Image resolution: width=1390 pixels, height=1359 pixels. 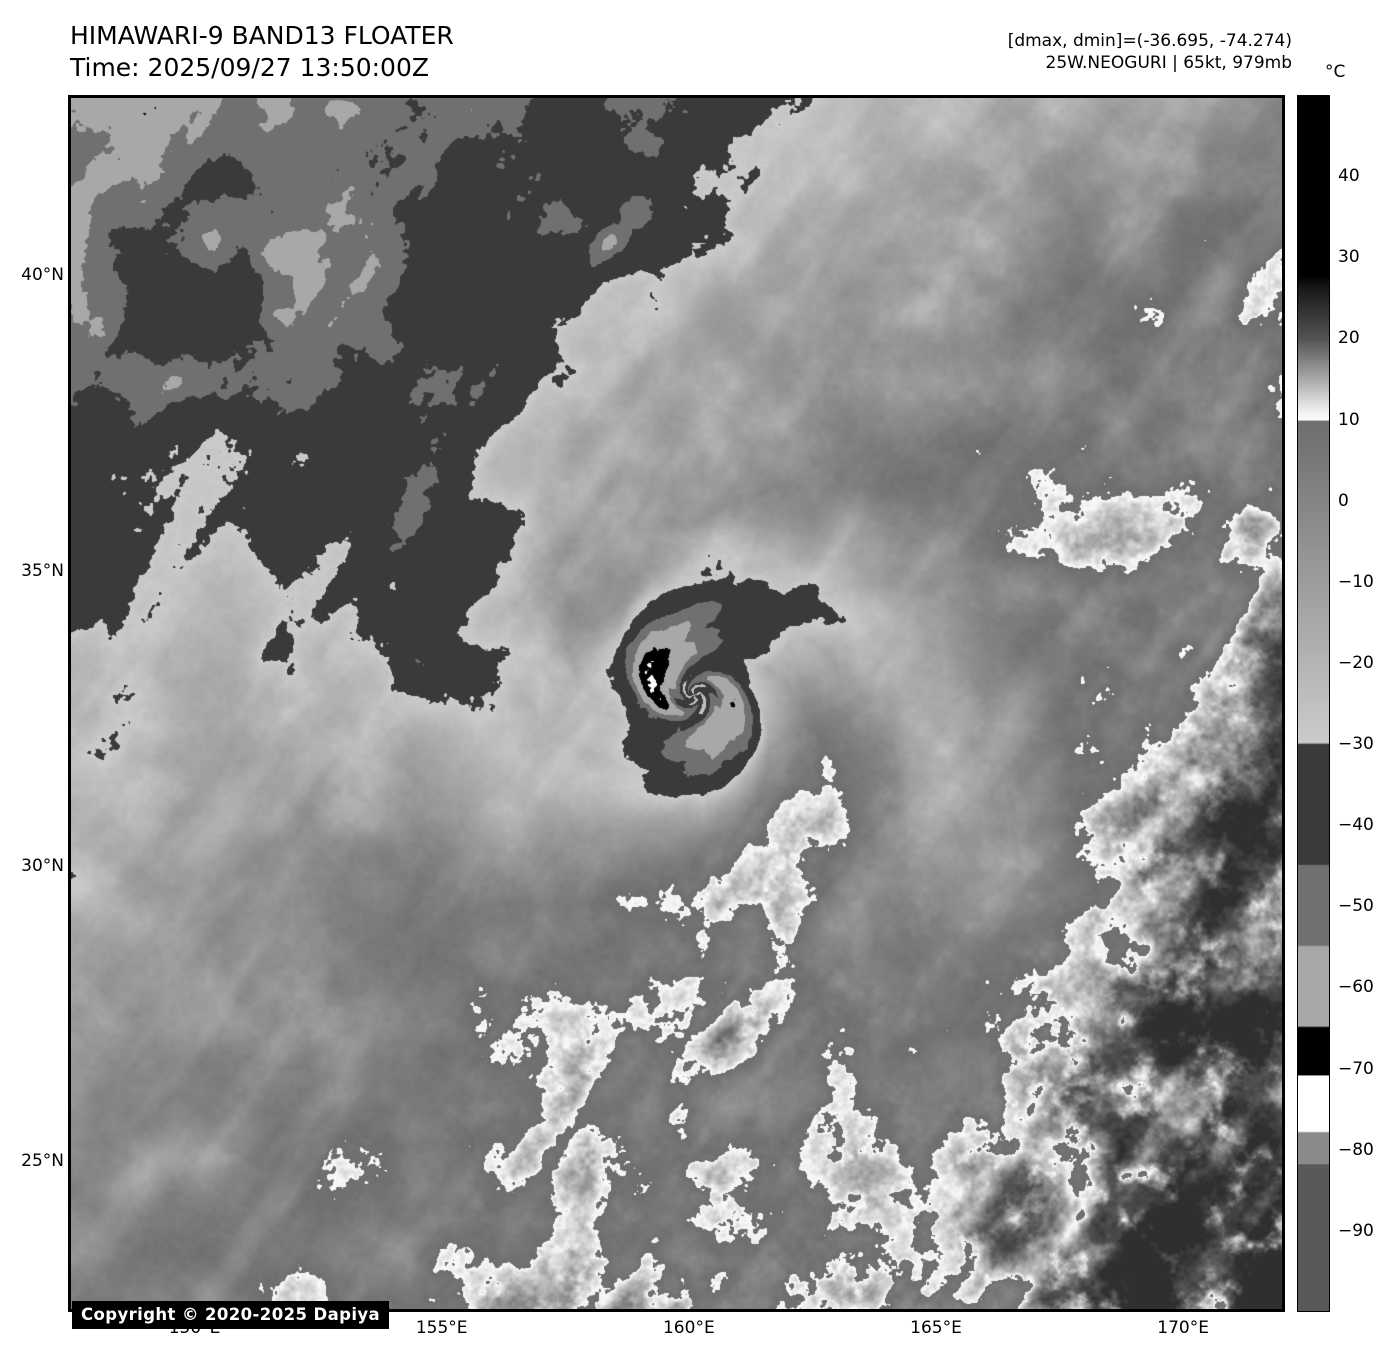 What do you see at coordinates (1349, 338) in the screenshot?
I see `colorbar-tick-label: 20` at bounding box center [1349, 338].